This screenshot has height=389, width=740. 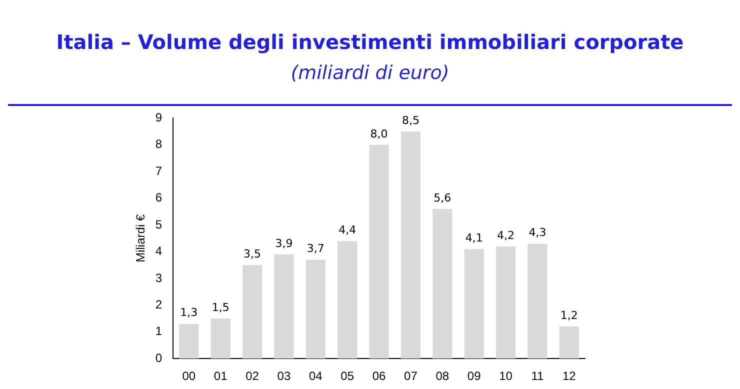 What do you see at coordinates (284, 376) in the screenshot?
I see `x-tick-label: 03` at bounding box center [284, 376].